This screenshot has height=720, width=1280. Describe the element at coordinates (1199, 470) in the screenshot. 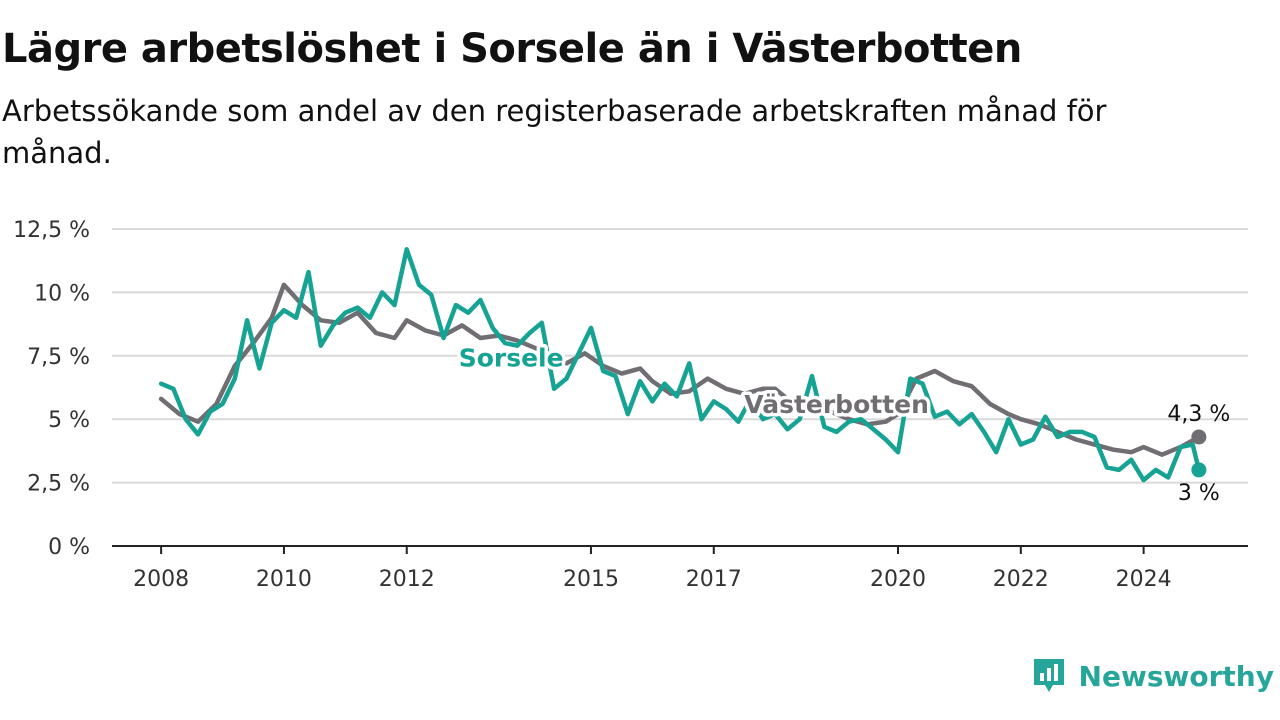

I see `end-marker-sorsele` at that location.